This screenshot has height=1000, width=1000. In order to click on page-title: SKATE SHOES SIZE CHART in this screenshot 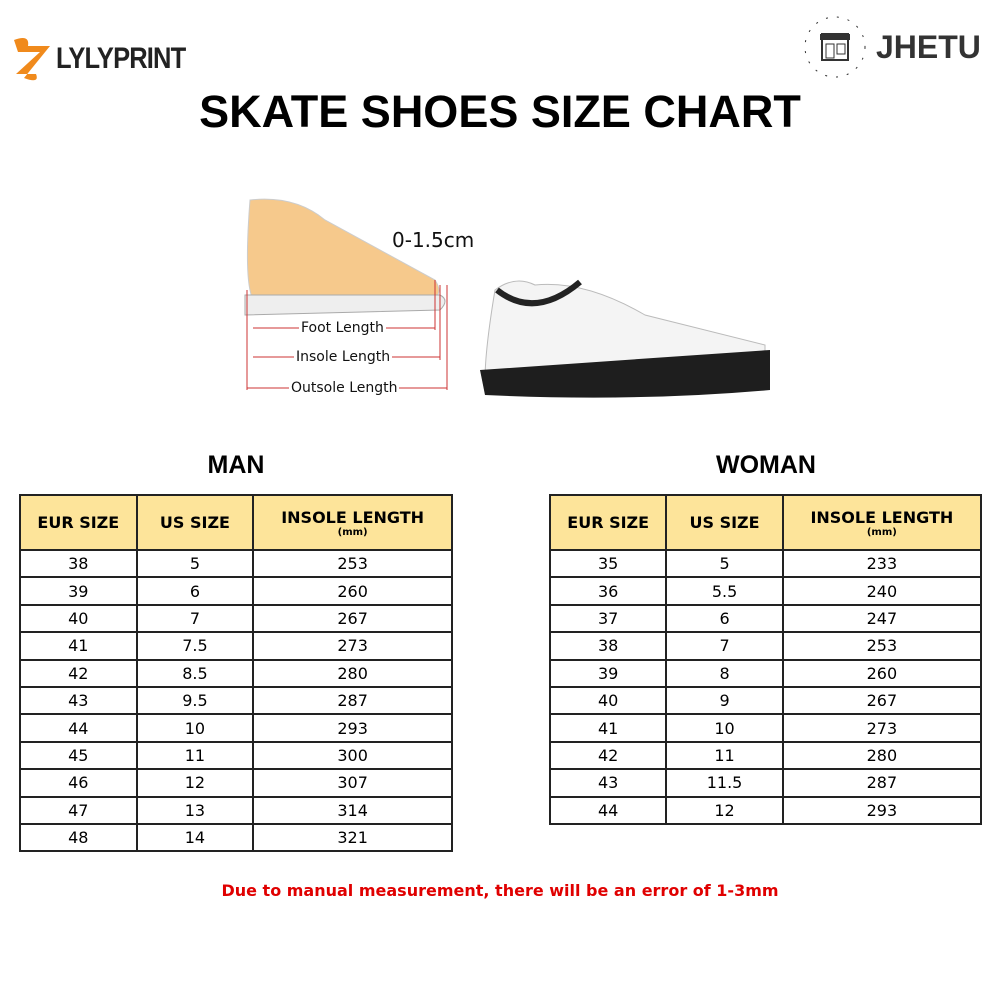, I will do `click(500, 111)`.